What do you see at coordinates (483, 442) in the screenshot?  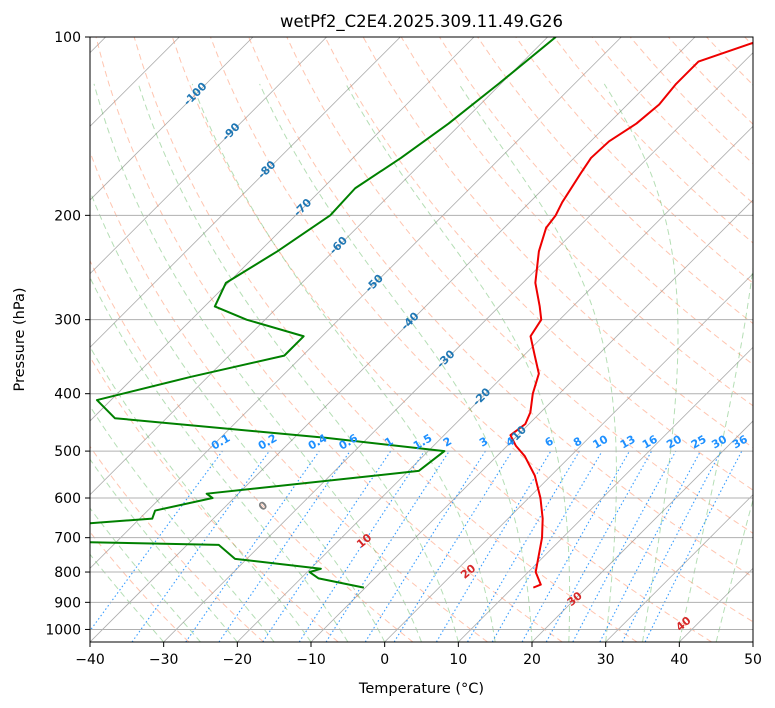 I see `mixing-ratio-label: 3` at bounding box center [483, 442].